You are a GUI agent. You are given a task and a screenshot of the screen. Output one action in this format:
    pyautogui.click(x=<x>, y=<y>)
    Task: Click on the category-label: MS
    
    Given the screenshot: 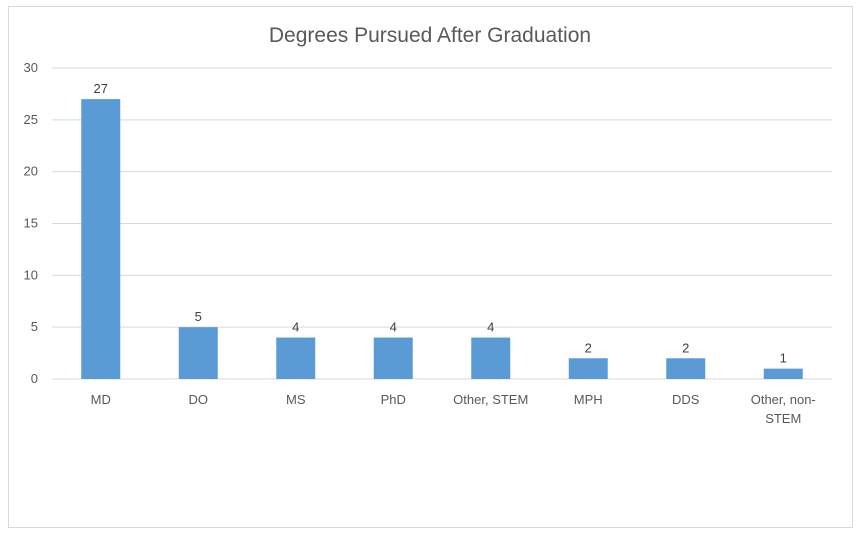 What is the action you would take?
    pyautogui.click(x=296, y=399)
    